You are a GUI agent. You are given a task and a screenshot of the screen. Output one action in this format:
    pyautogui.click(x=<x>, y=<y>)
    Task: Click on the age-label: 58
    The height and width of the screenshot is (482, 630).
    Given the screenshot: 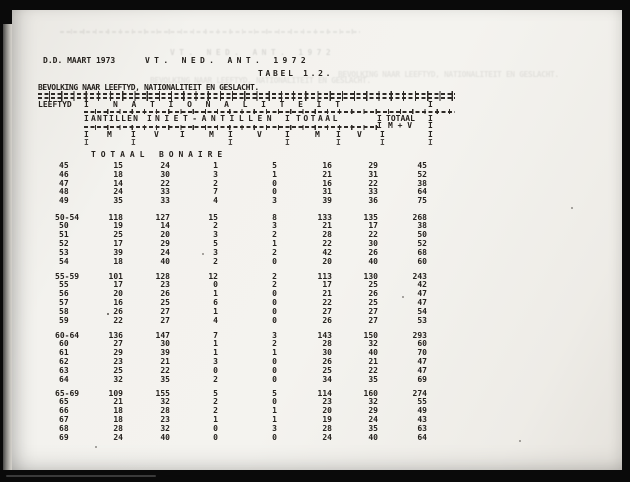 What is the action you would take?
    pyautogui.click(x=64, y=311)
    